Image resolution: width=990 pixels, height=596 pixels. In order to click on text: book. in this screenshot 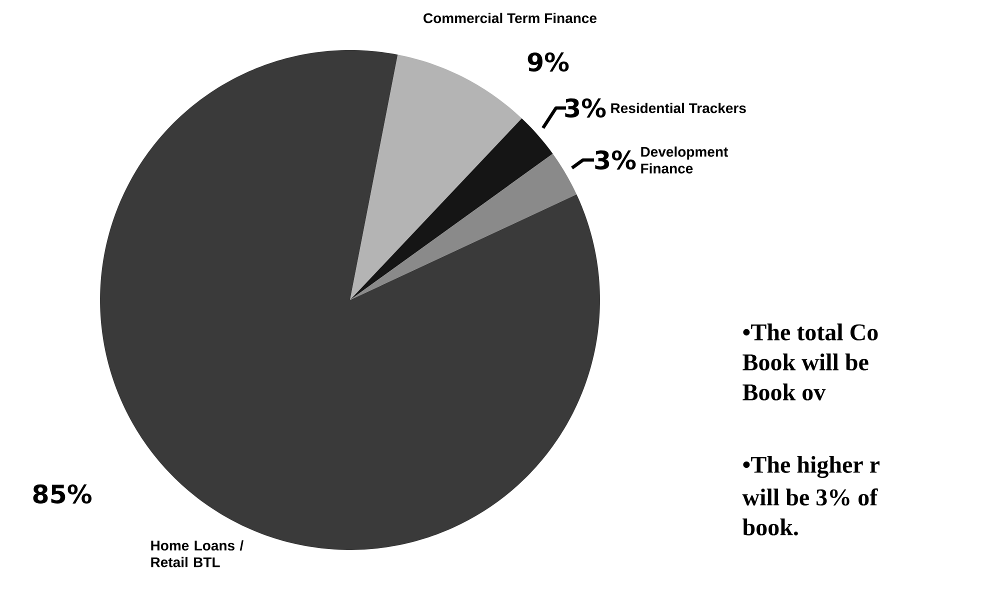, I will do `click(770, 527)`.